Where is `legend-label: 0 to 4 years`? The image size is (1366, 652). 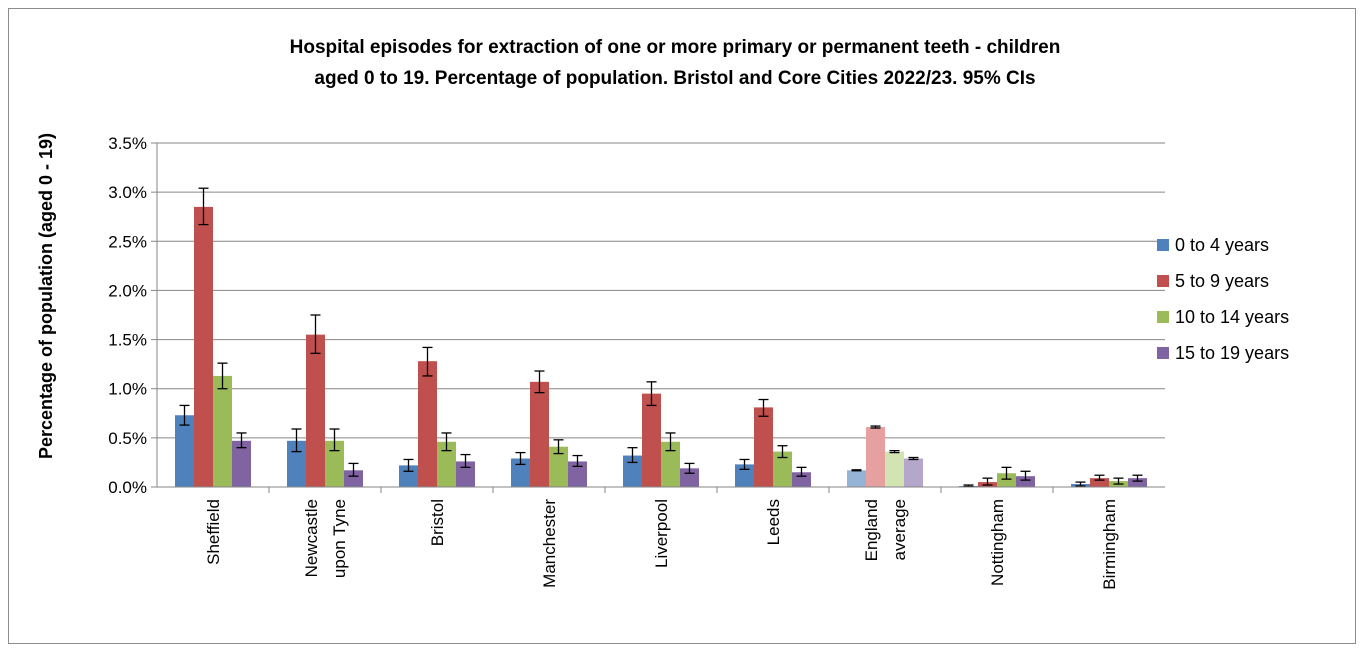 legend-label: 0 to 4 years is located at coordinates (1222, 245).